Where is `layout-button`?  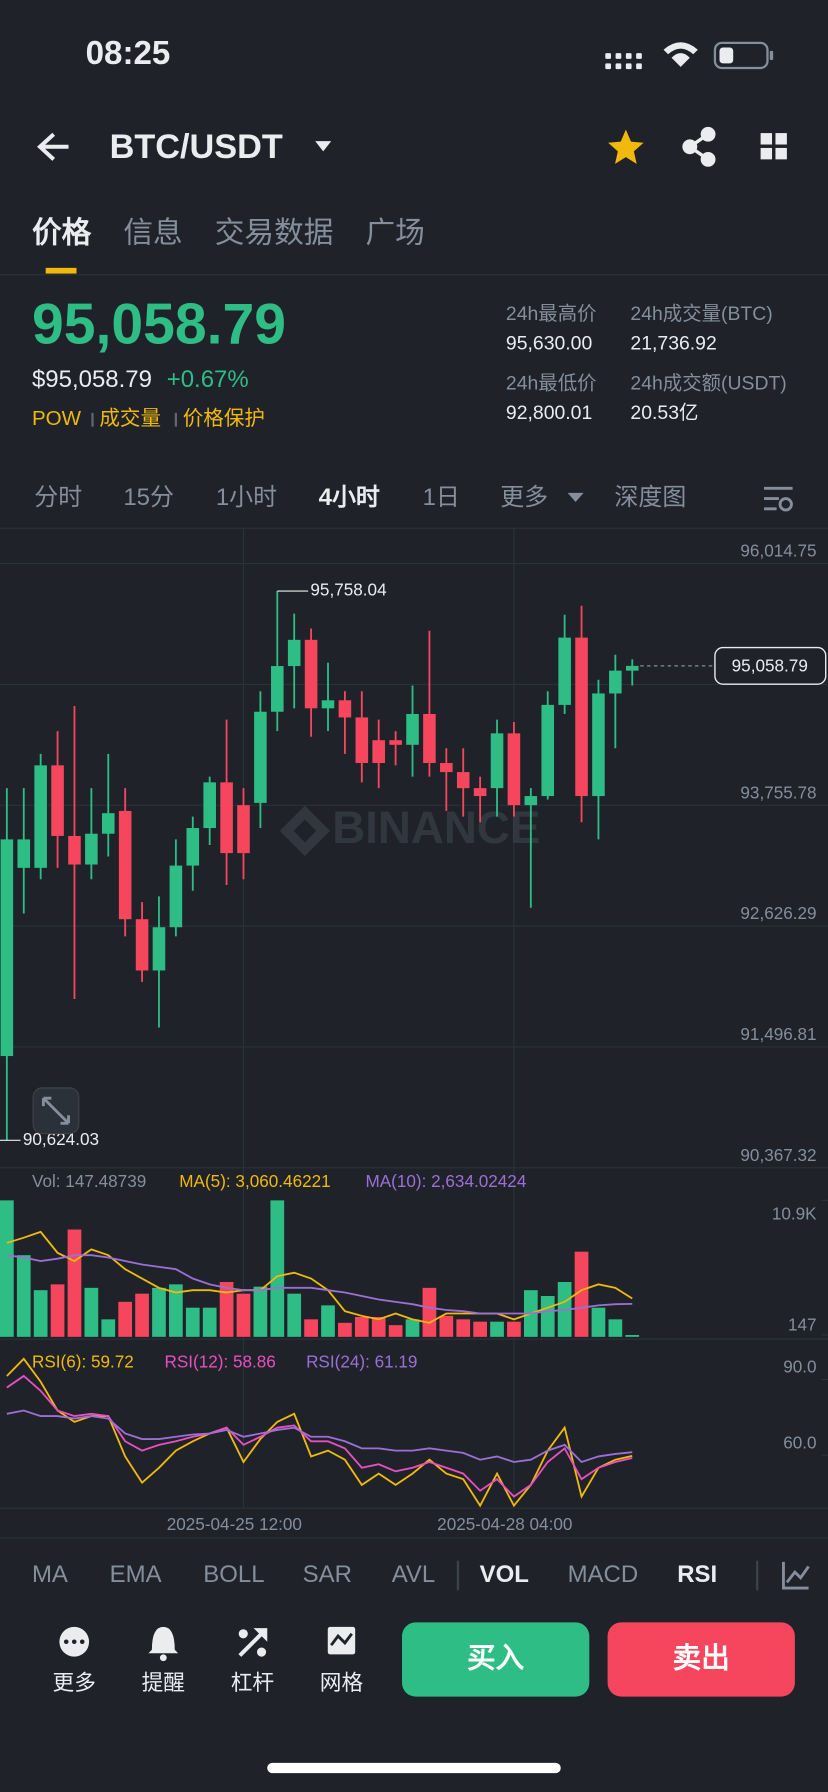
layout-button is located at coordinates (773, 146).